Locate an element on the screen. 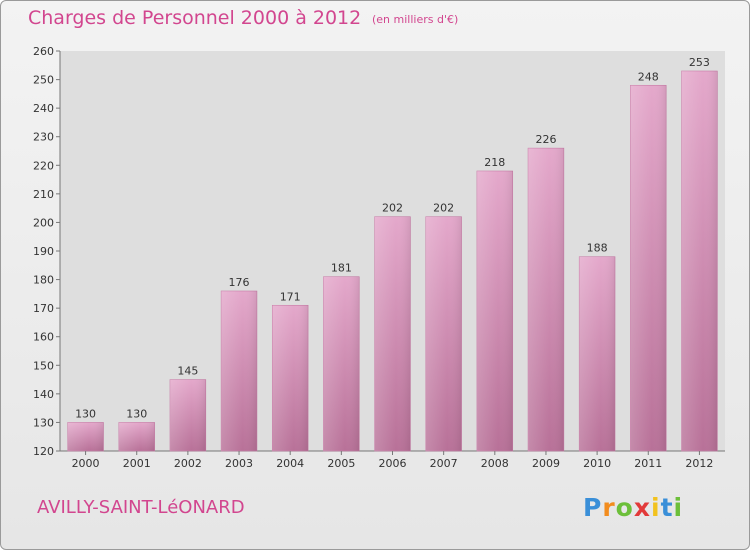 This screenshot has height=550, width=750. y-tick-label: 130 is located at coordinates (43, 422).